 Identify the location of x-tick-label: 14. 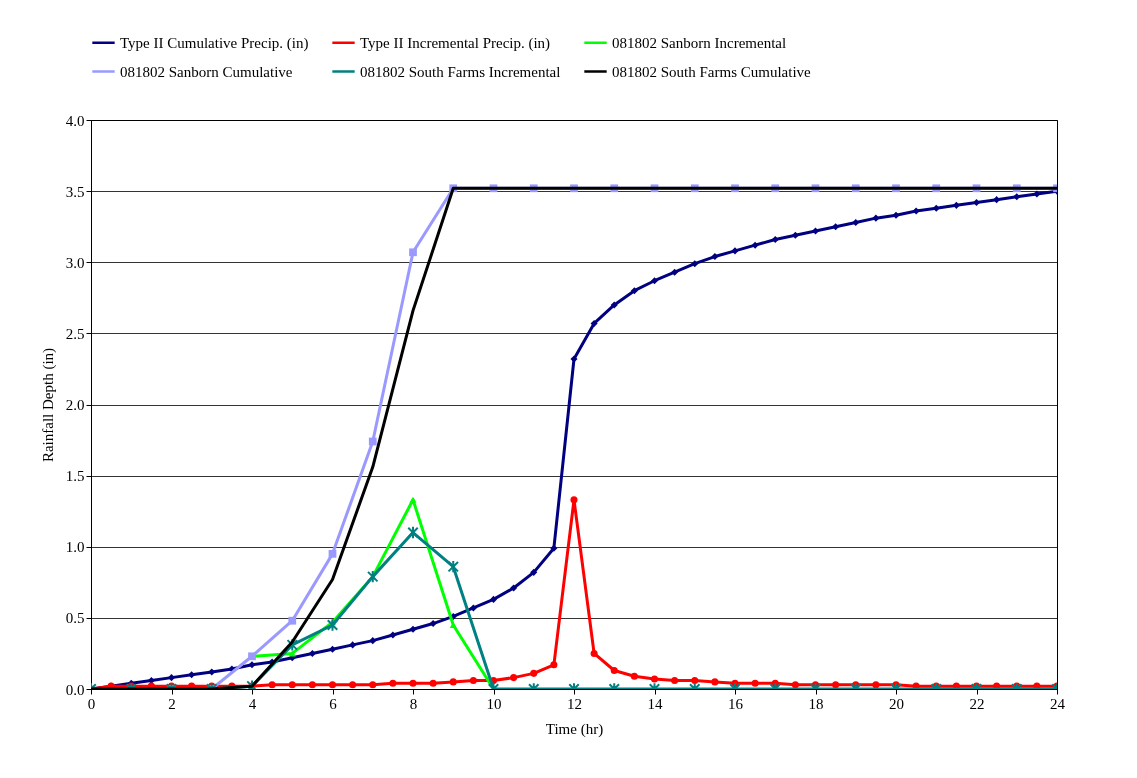
(655, 703).